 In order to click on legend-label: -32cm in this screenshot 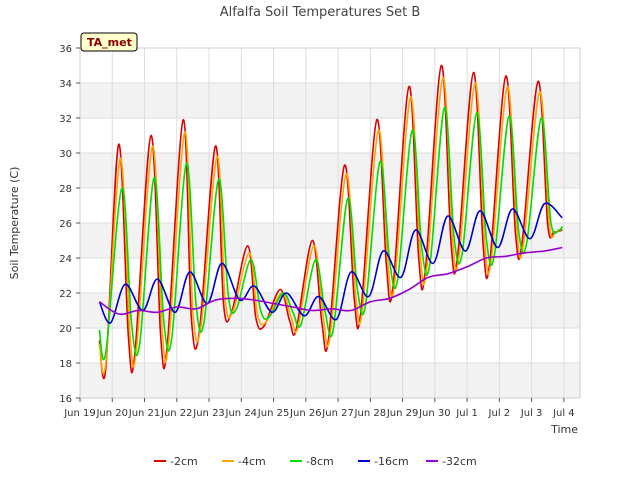, I will do `click(459, 461)`.